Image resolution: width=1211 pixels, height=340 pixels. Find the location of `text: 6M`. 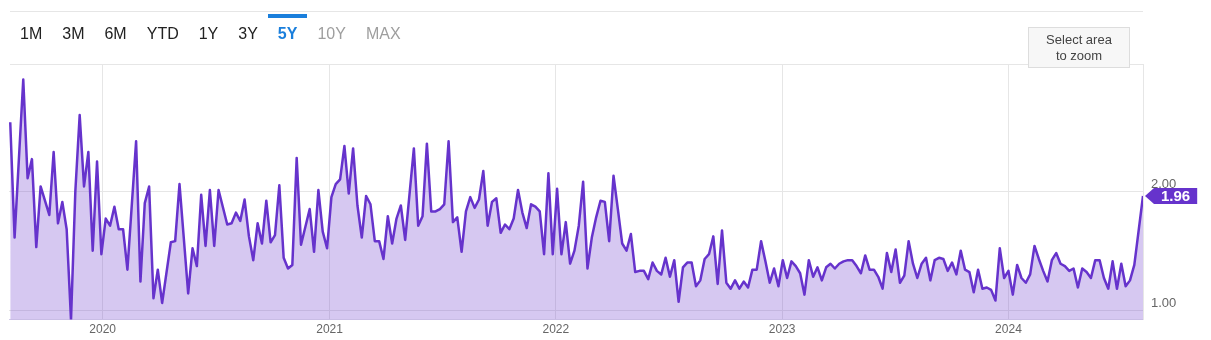

text: 6M is located at coordinates (115, 34).